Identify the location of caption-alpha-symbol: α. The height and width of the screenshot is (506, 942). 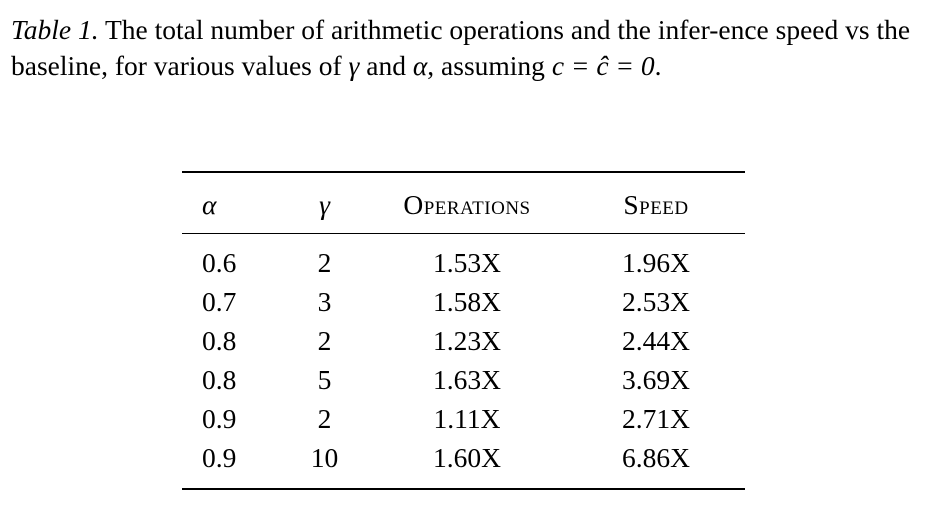
(420, 65).